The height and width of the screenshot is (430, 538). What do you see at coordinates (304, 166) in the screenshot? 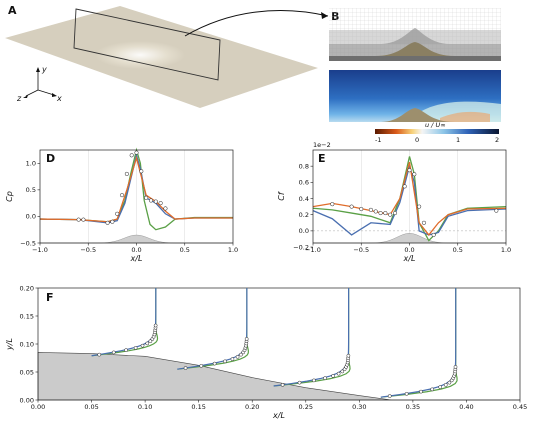
I see `y-tick-label: 0.8` at bounding box center [304, 166].